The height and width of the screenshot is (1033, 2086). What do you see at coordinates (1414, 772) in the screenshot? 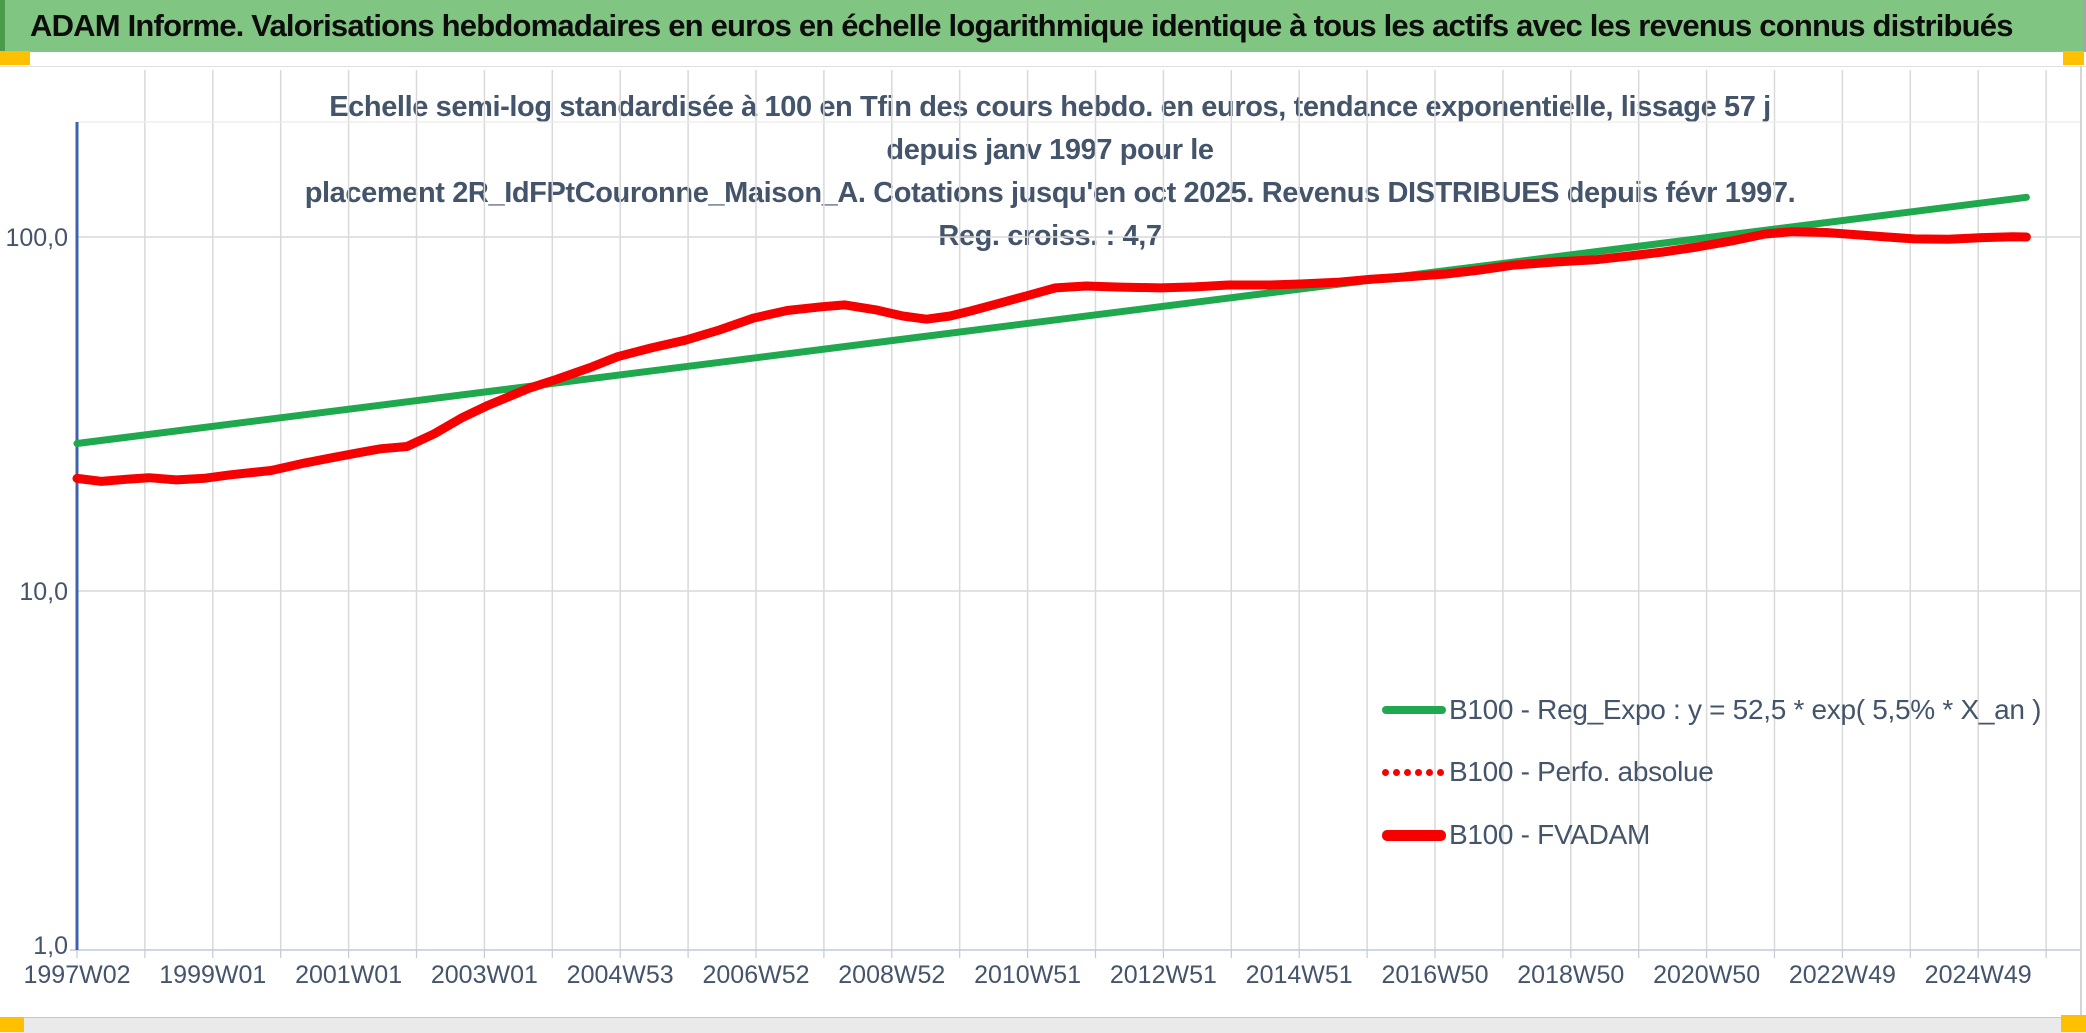
I see `legend-swatch-red-dotted-line` at bounding box center [1414, 772].